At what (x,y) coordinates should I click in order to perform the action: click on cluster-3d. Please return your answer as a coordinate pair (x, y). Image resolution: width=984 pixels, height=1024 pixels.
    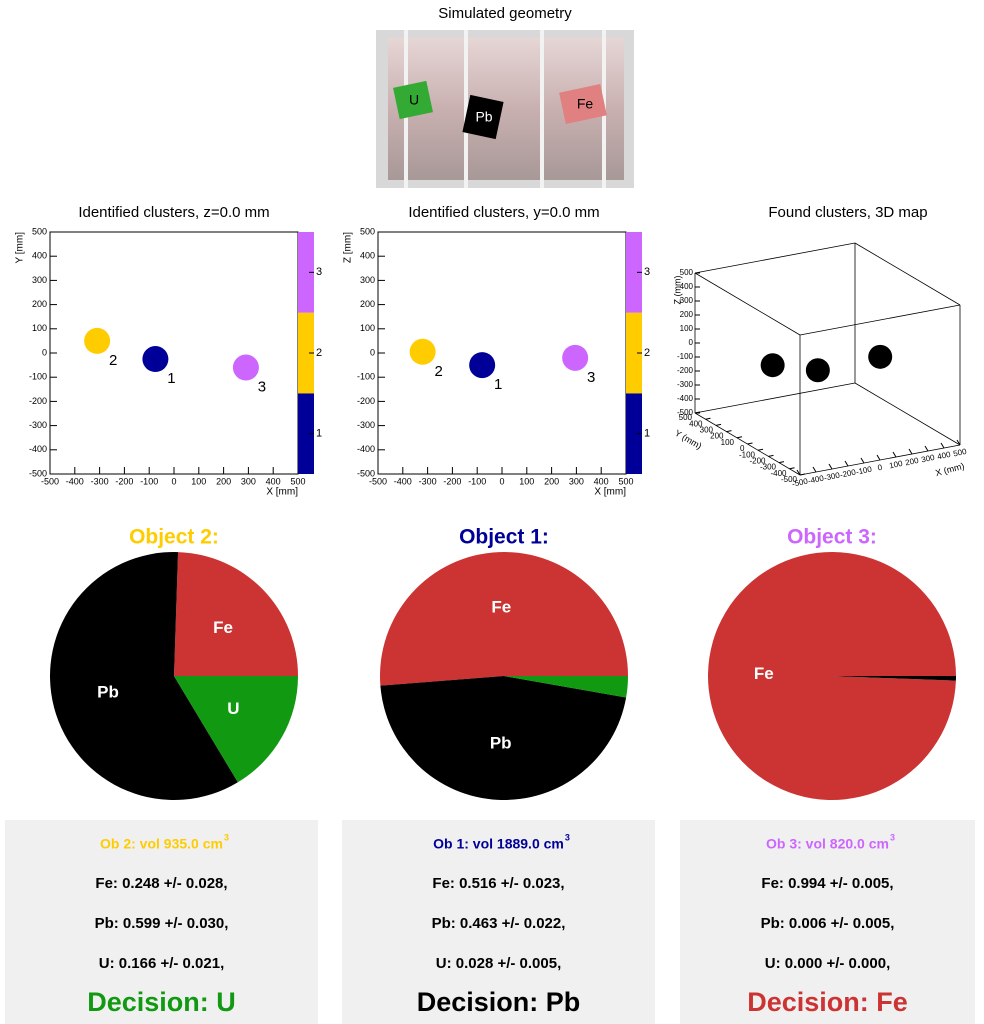
    Looking at the image, I should click on (817, 370).